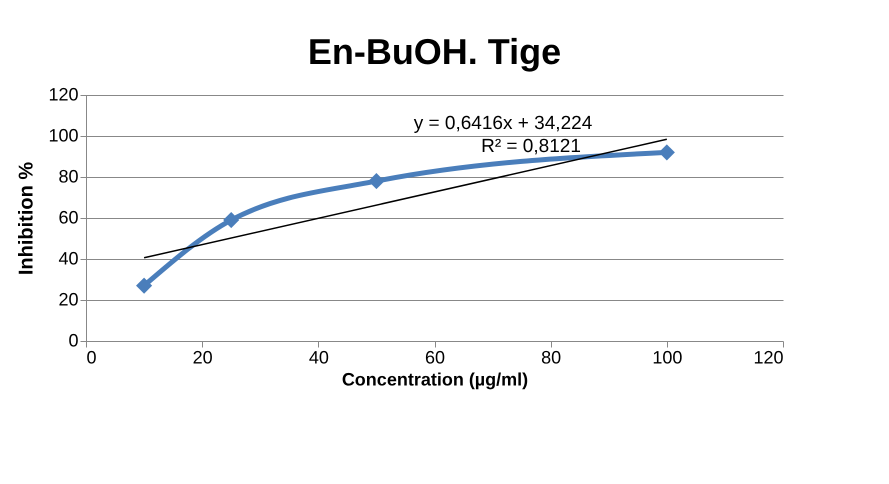 The height and width of the screenshot is (484, 889). I want to click on x-tick-label: 40, so click(318, 358).